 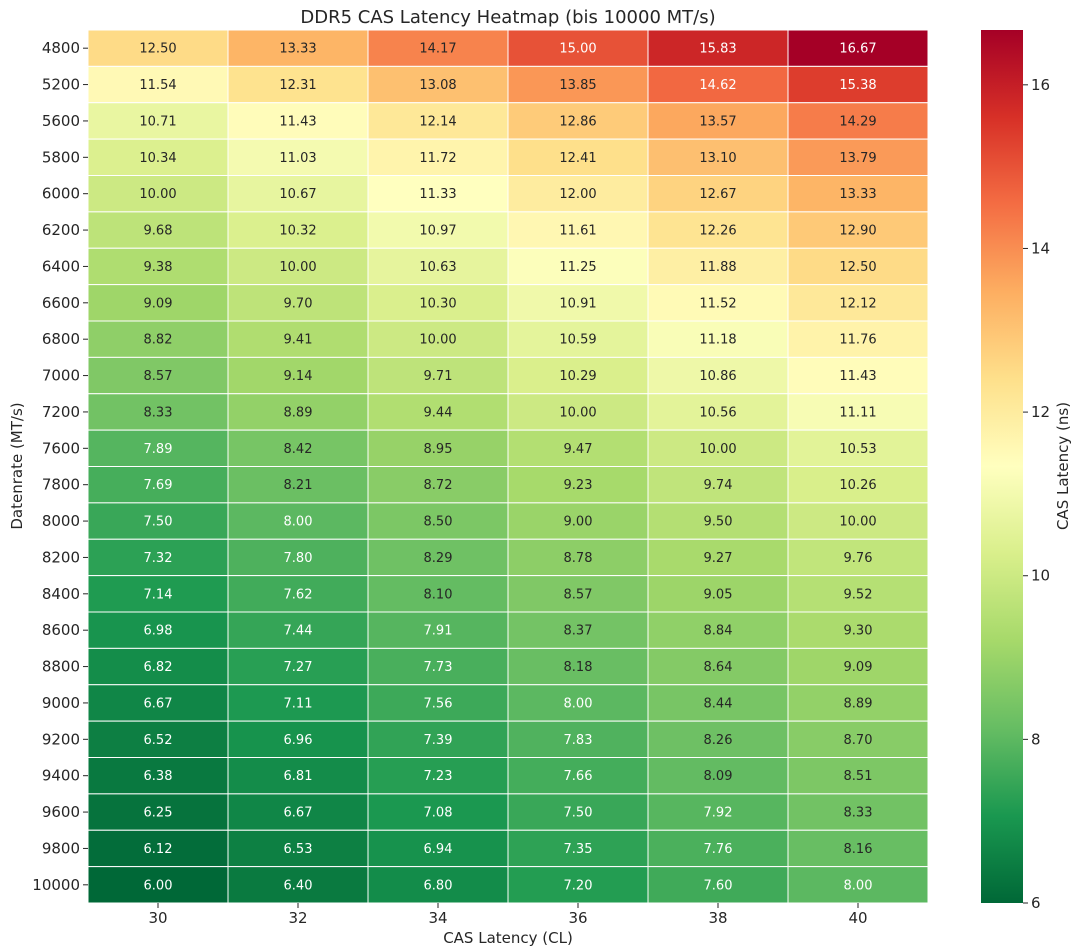 What do you see at coordinates (298, 558) in the screenshot?
I see `cell-value-label: 7.80` at bounding box center [298, 558].